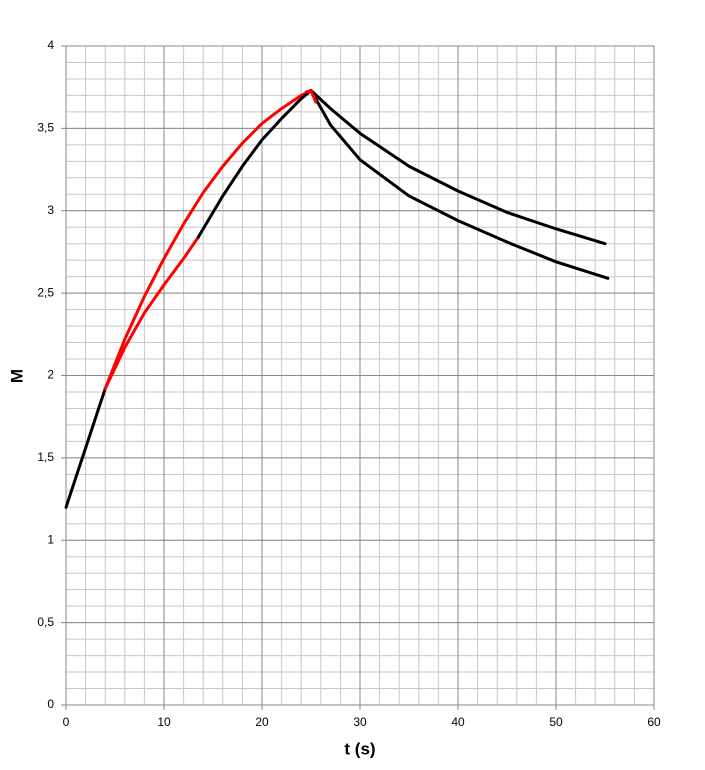  Describe the element at coordinates (50, 210) in the screenshot. I see `y-tick-label: 3` at that location.